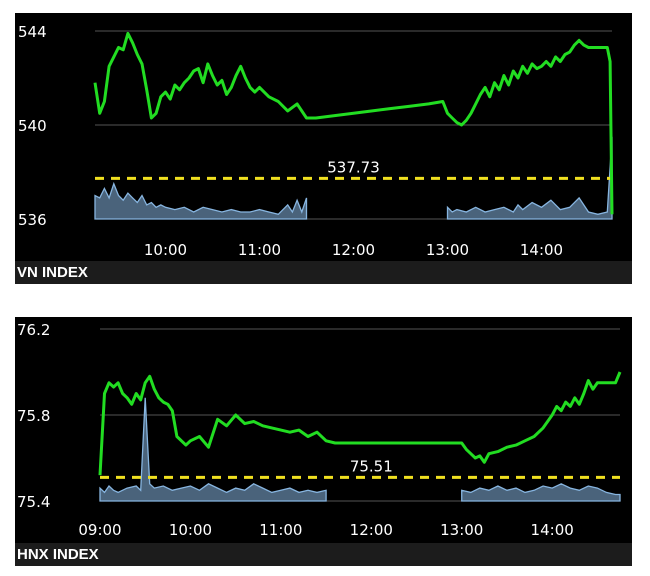 The width and height of the screenshot is (650, 576). I want to click on vn-reference-label: 537.73, so click(353, 167).